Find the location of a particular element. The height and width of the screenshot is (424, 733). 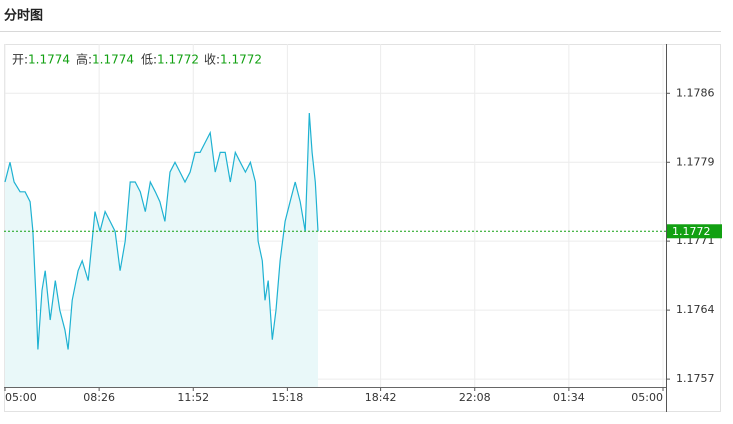

ohlc-label: 高: is located at coordinates (84, 59).